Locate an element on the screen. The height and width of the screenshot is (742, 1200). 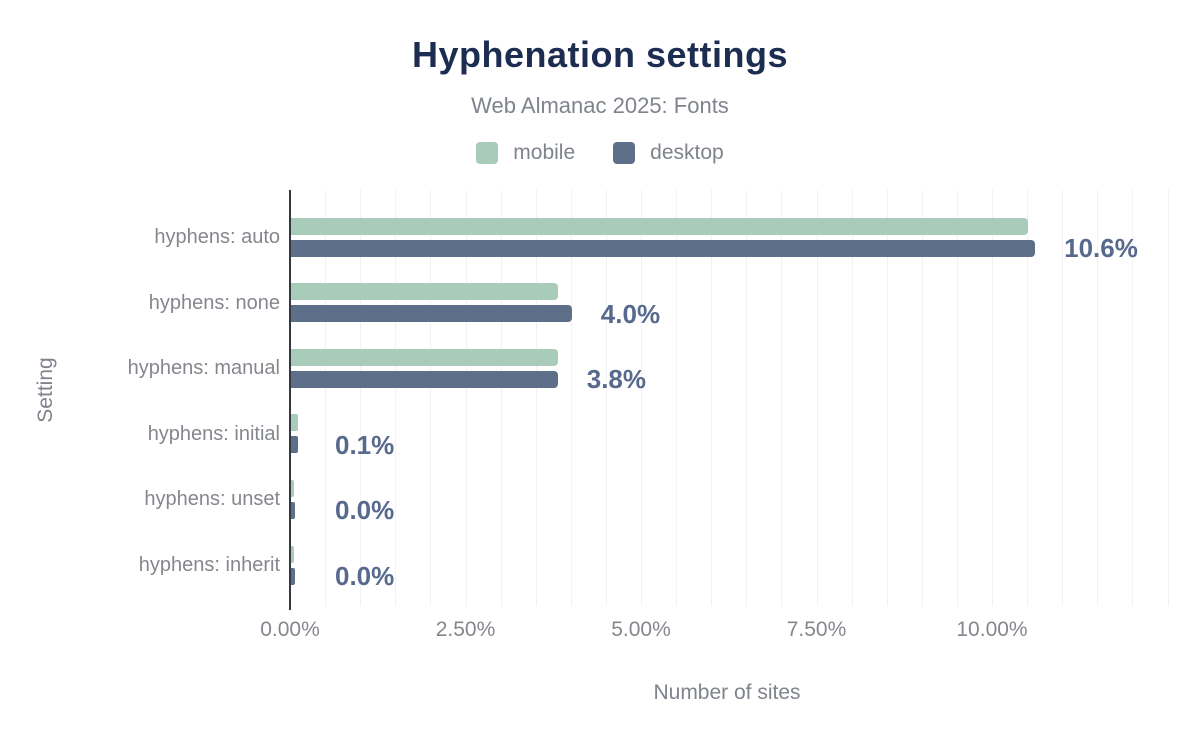
category-label: hyphens: none is located at coordinates (214, 302).